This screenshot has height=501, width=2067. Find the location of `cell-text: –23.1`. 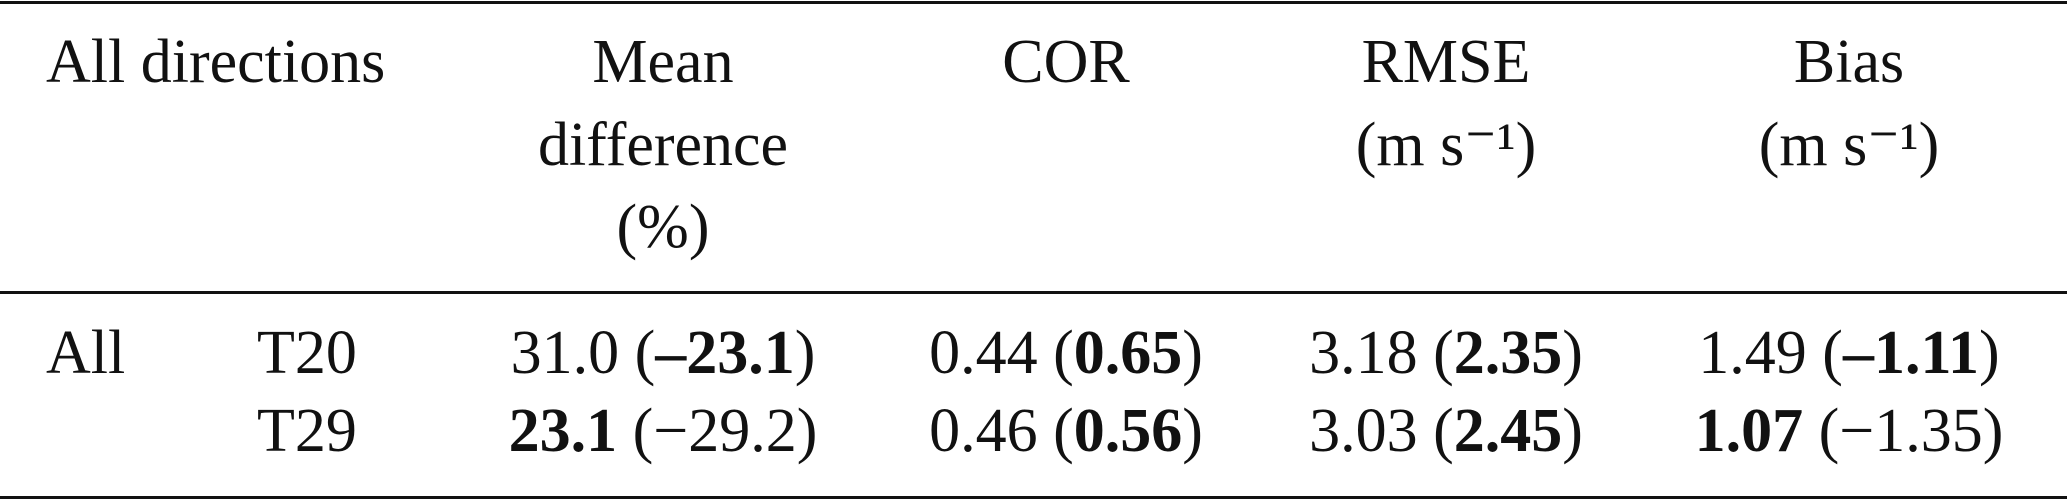

cell-text: –23.1 is located at coordinates (725, 353).